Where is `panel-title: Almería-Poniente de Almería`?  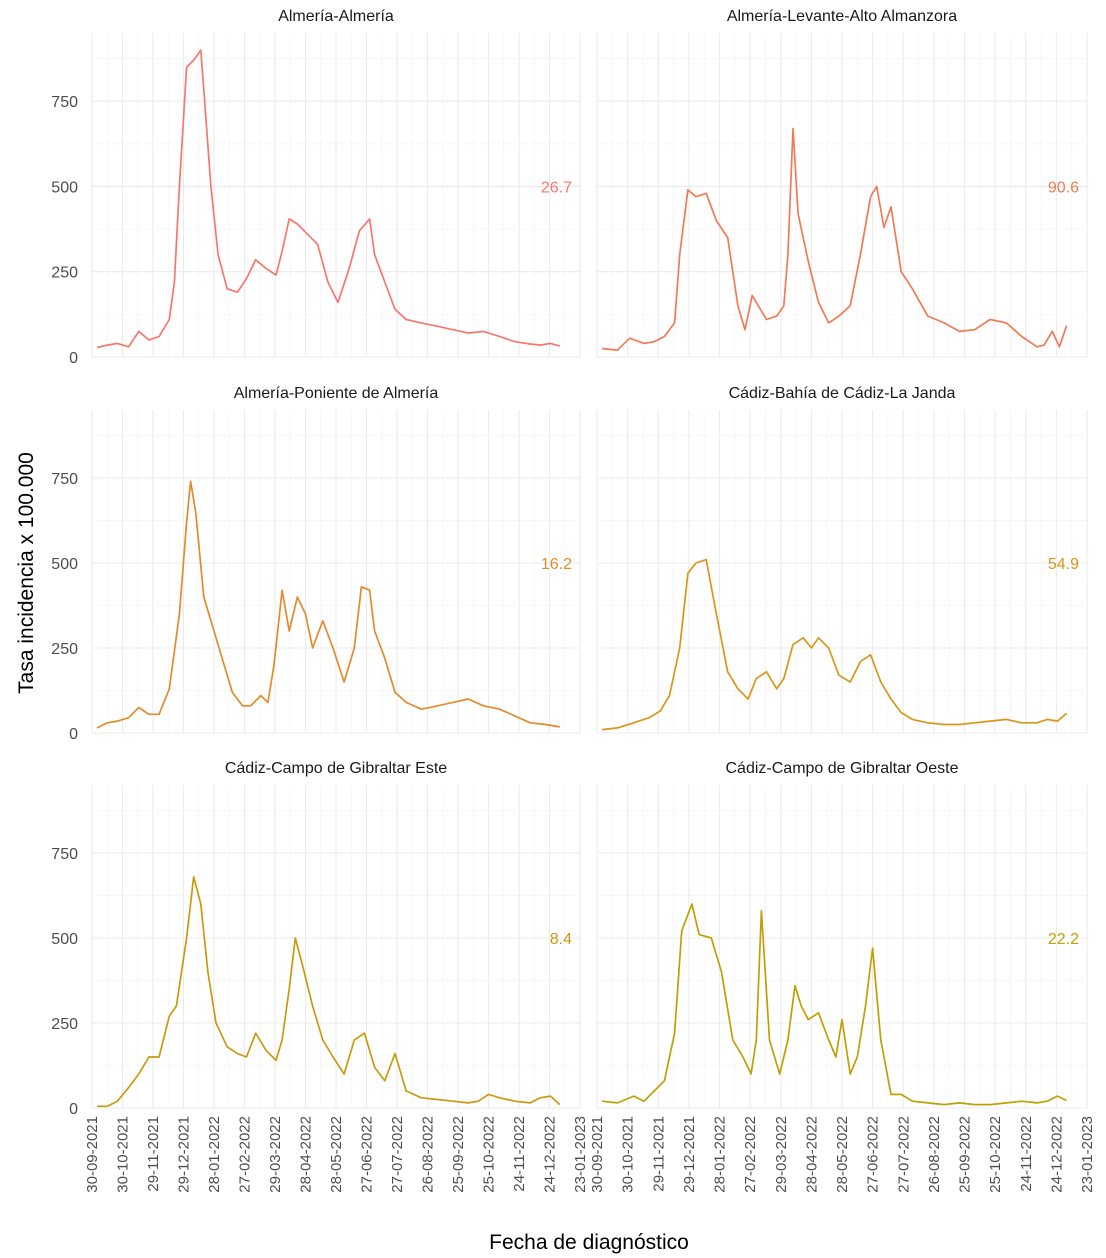 panel-title: Almería-Poniente de Almería is located at coordinates (336, 393).